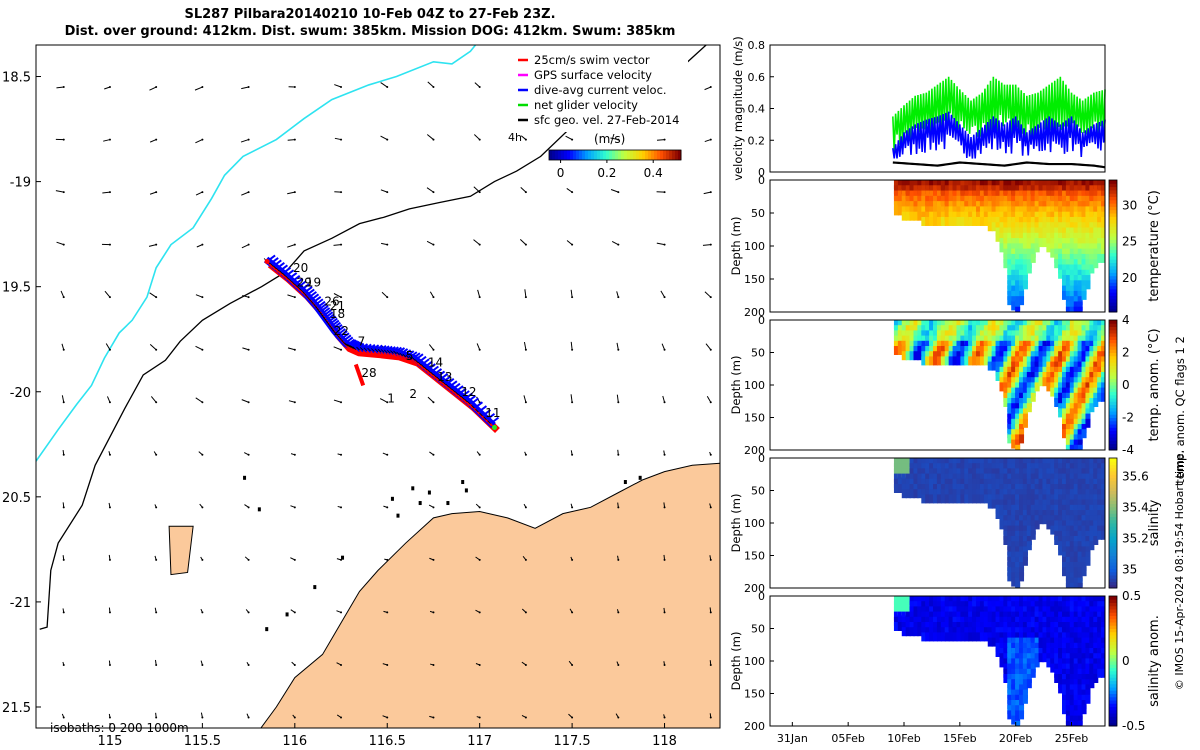 This screenshot has width=1200, height=750. I want to click on credit-label: © IMOS 15-Apr-2024 08:19:54 Hobart time., so click(1179, 570).